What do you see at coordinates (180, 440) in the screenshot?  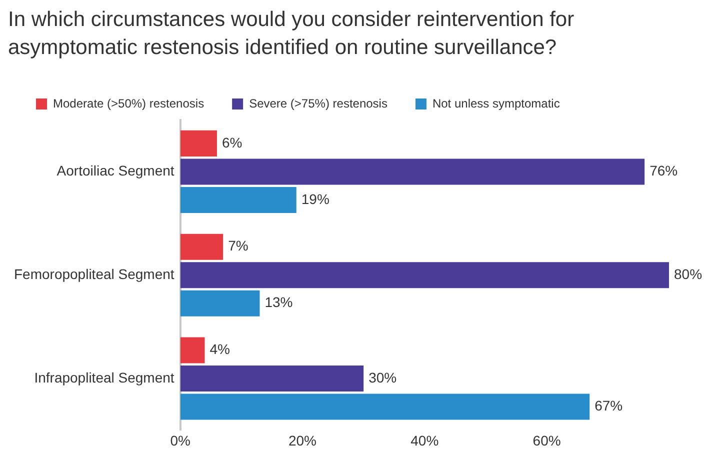 I see `x-tick-label: 0%` at bounding box center [180, 440].